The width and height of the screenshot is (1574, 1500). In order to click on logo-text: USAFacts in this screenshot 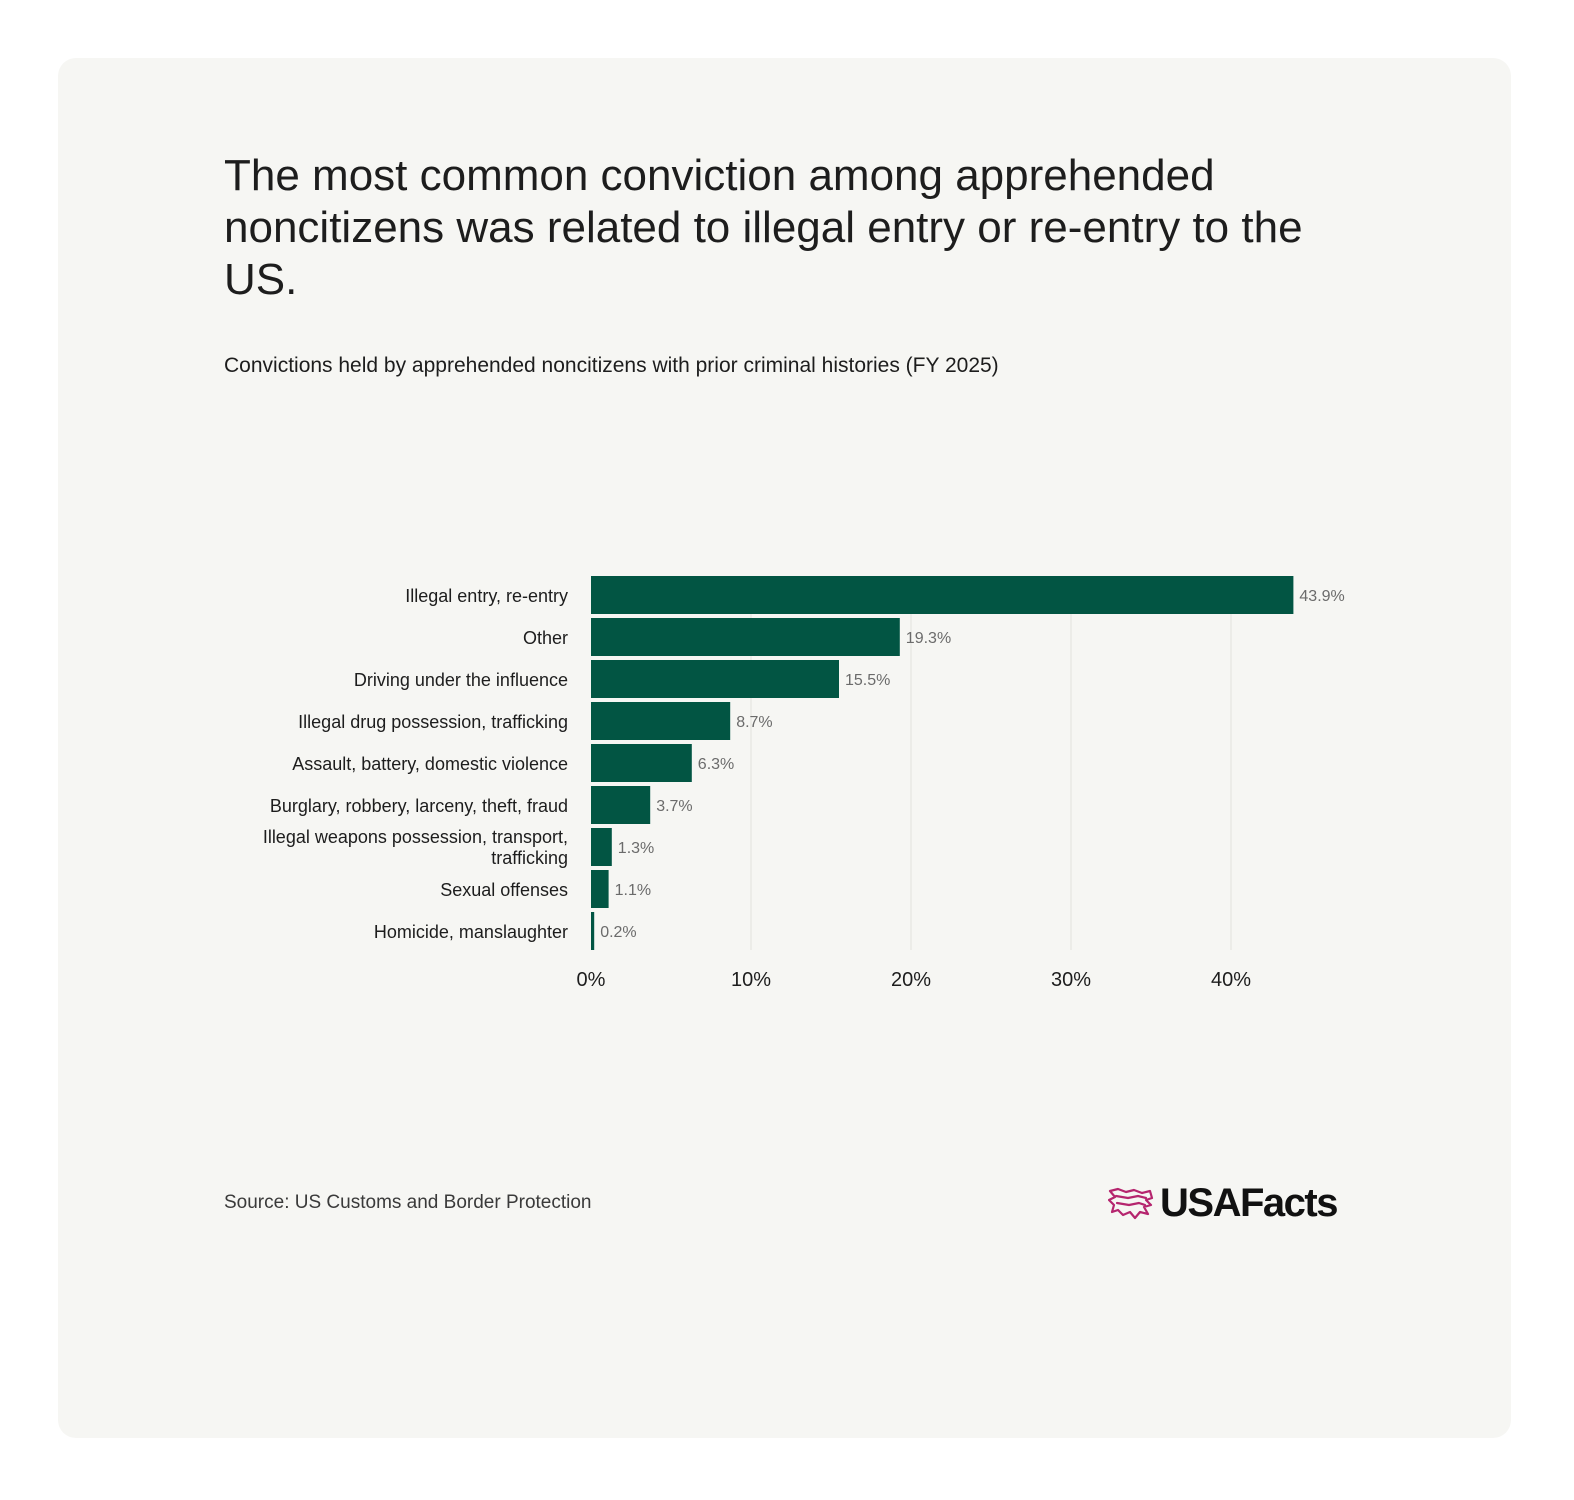, I will do `click(1249, 1202)`.